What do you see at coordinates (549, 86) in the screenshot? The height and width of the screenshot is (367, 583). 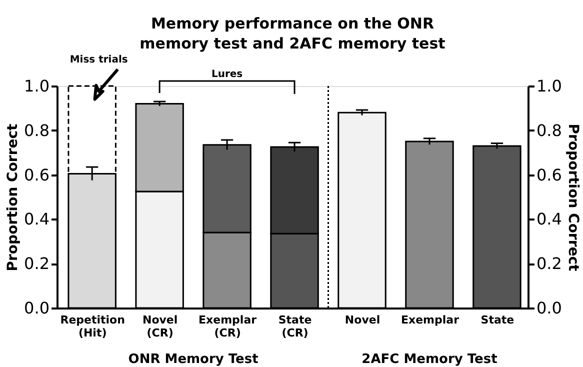 I see `y2-tick-label: 1.0` at bounding box center [549, 86].